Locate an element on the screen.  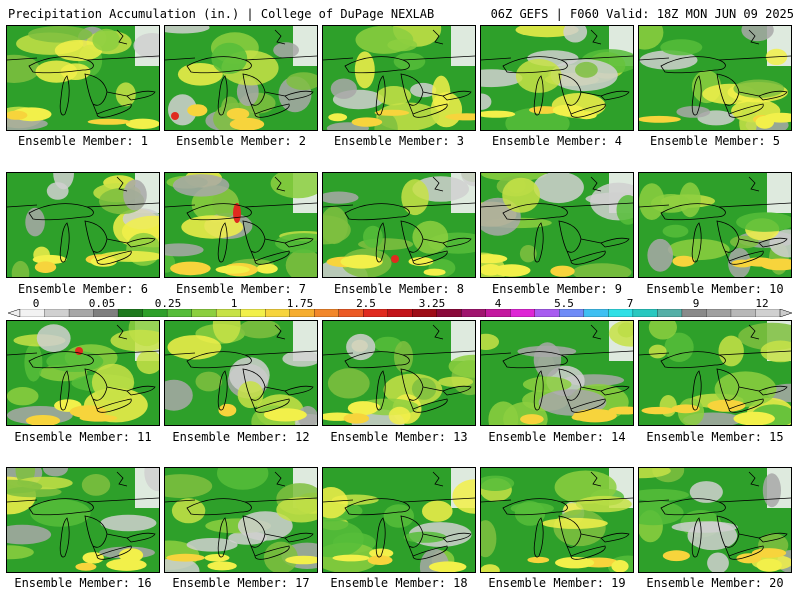
member-label: Ensemble Member: 2 is located at coordinates (241, 141).